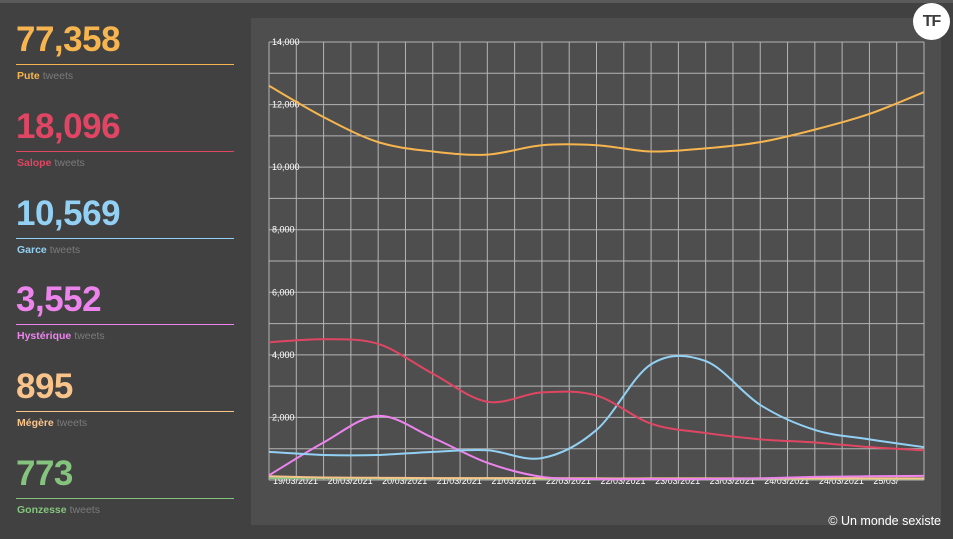 This screenshot has height=539, width=953. Describe the element at coordinates (884, 521) in the screenshot. I see `credit-text: © Un monde sexiste` at that location.